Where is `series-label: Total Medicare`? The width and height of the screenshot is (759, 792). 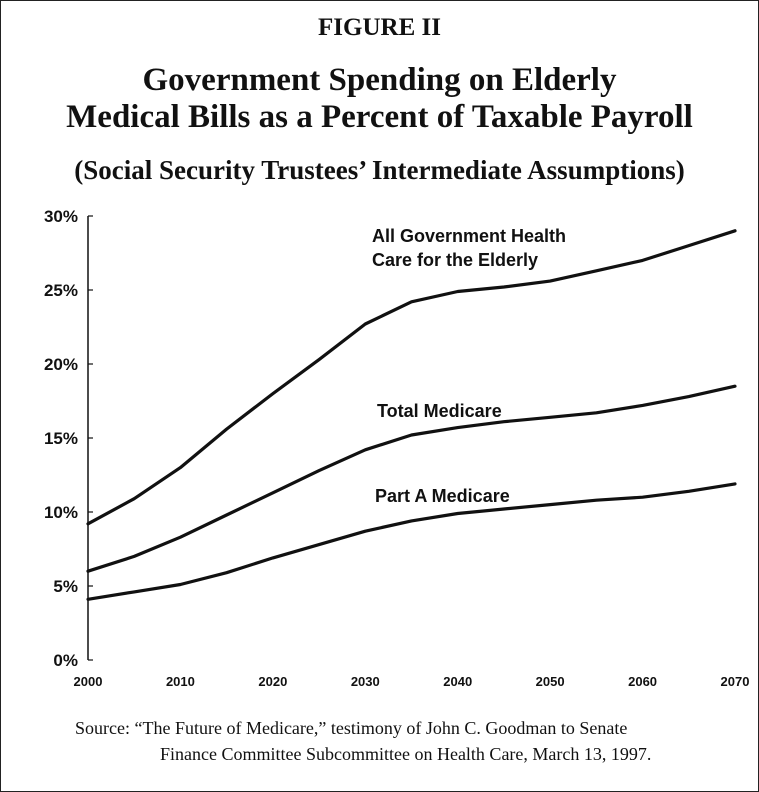 series-label: Total Medicare is located at coordinates (439, 411).